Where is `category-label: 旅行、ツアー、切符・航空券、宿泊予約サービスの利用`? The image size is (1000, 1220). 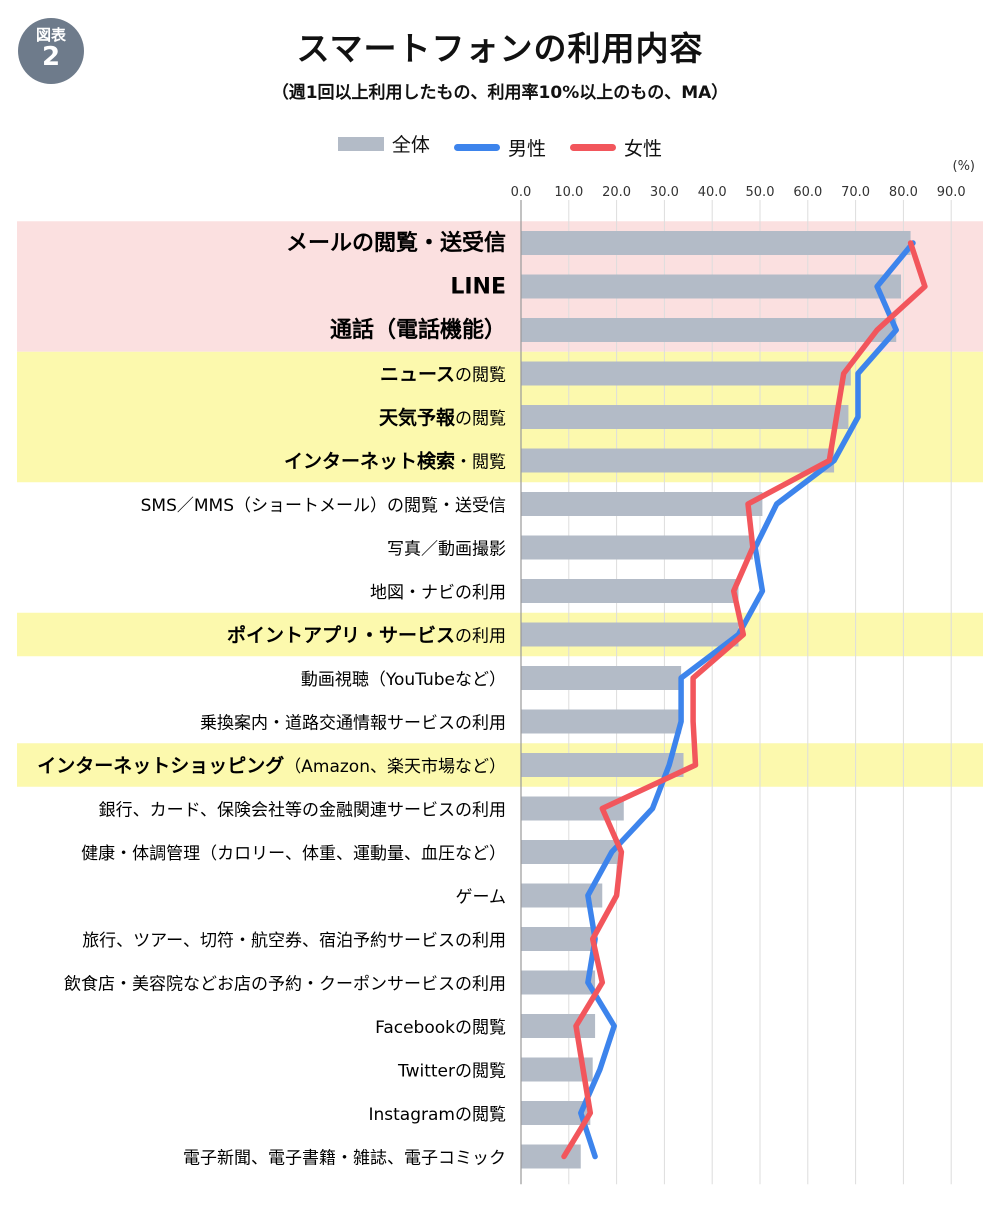 category-label: 旅行、ツアー、切符・航空券、宿泊予約サービスの利用 is located at coordinates (294, 941).